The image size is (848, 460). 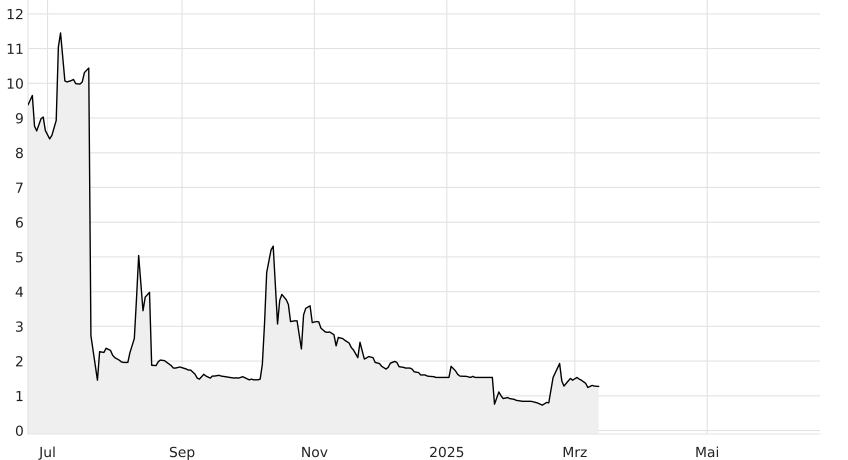 What do you see at coordinates (19, 153) in the screenshot?
I see `y-tick-label: 8` at bounding box center [19, 153].